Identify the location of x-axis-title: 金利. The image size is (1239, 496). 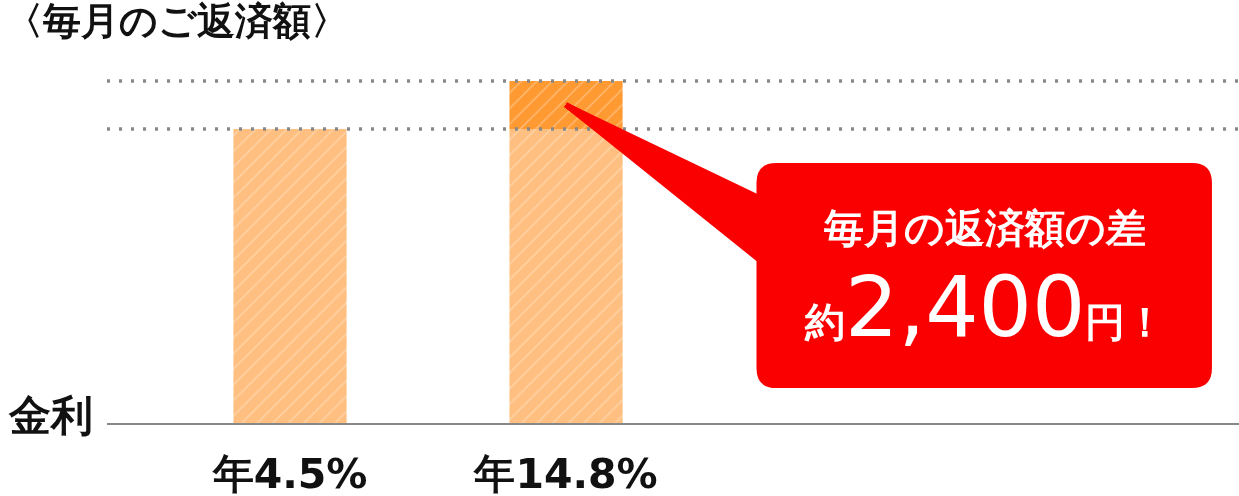
(50, 415).